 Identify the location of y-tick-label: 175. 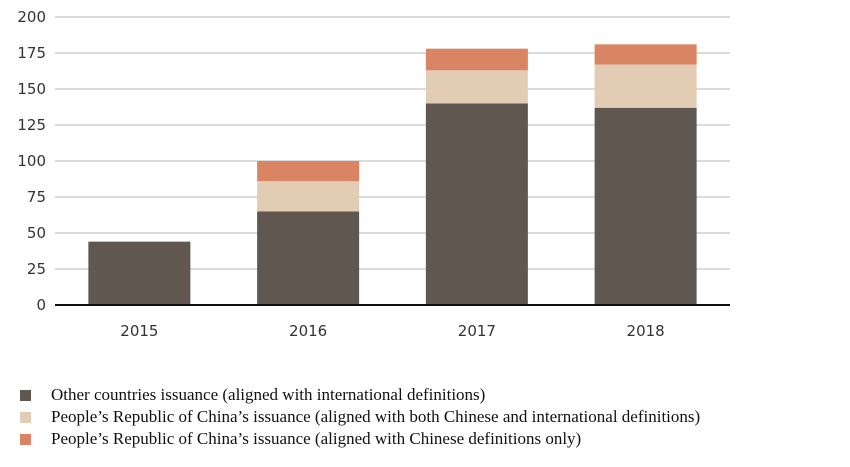
(31, 53).